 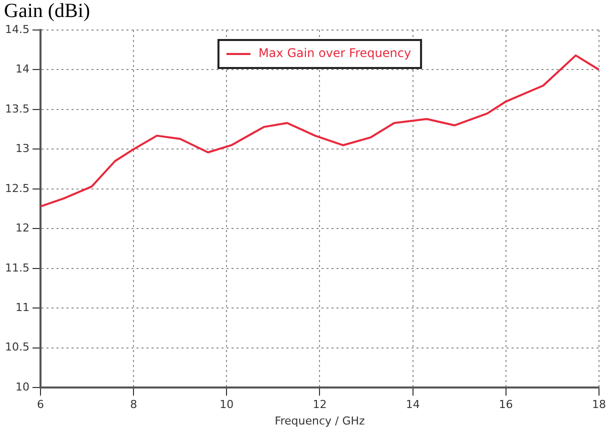 I want to click on y-tick-label: 12, so click(x=22, y=228).